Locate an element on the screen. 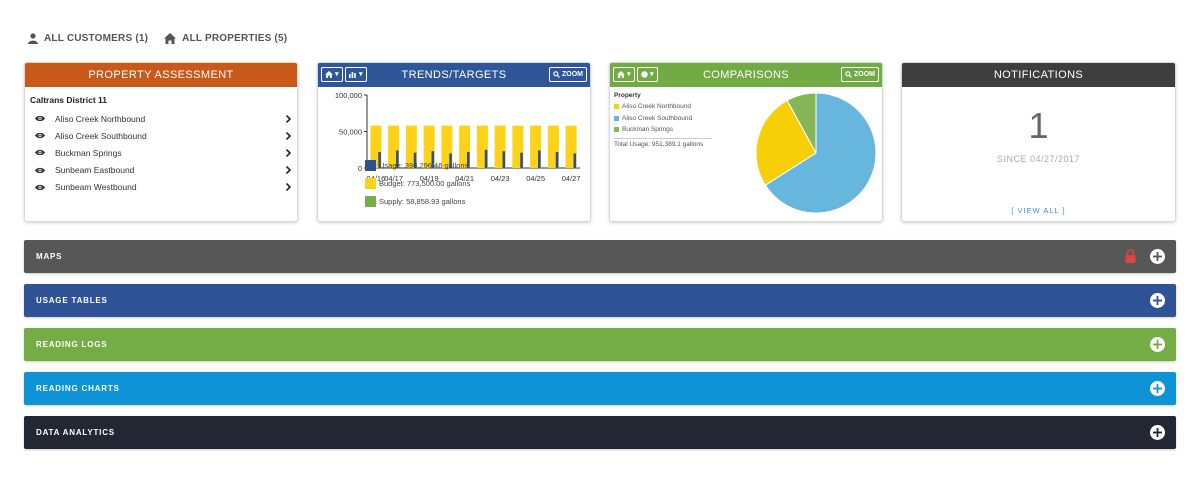 This screenshot has height=480, width=1200. x-tick-label: 04/25 is located at coordinates (535, 178).